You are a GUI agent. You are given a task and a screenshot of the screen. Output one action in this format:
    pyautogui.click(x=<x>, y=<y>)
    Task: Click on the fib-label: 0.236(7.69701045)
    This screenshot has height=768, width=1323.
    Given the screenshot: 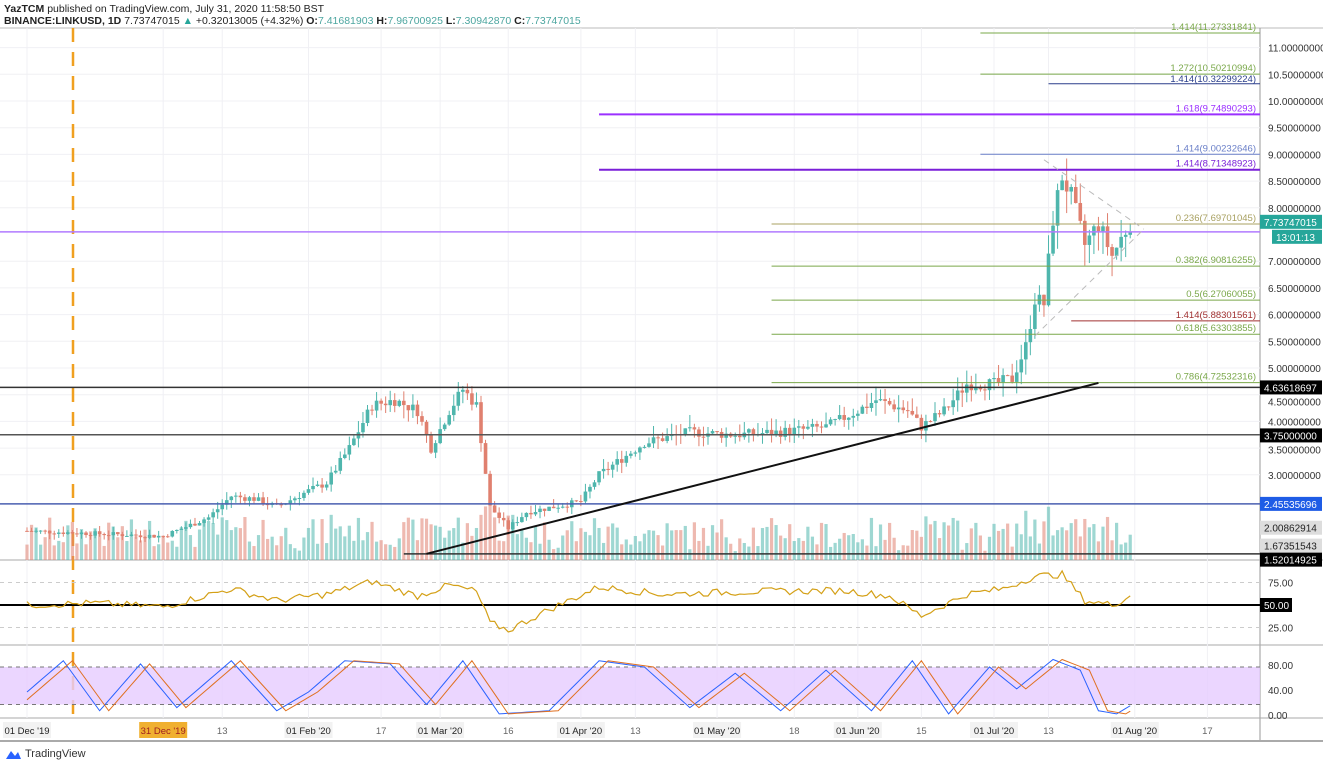 What is the action you would take?
    pyautogui.click(x=1216, y=218)
    